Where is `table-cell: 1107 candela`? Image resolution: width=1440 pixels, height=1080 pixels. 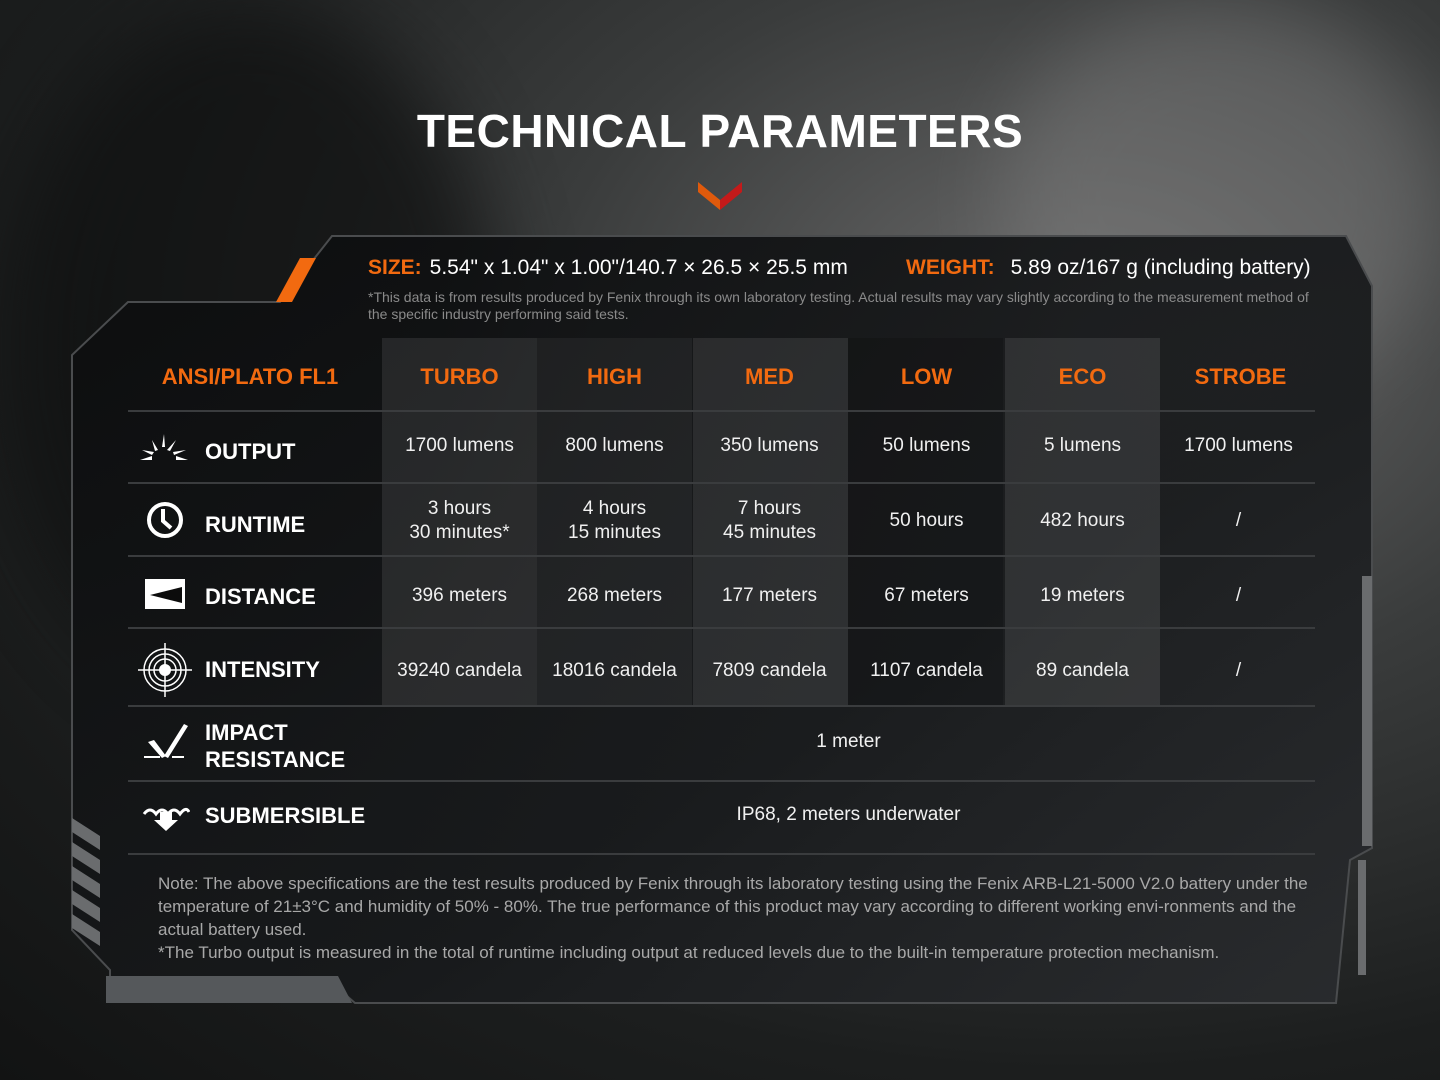
table-cell: 1107 candela is located at coordinates (926, 670).